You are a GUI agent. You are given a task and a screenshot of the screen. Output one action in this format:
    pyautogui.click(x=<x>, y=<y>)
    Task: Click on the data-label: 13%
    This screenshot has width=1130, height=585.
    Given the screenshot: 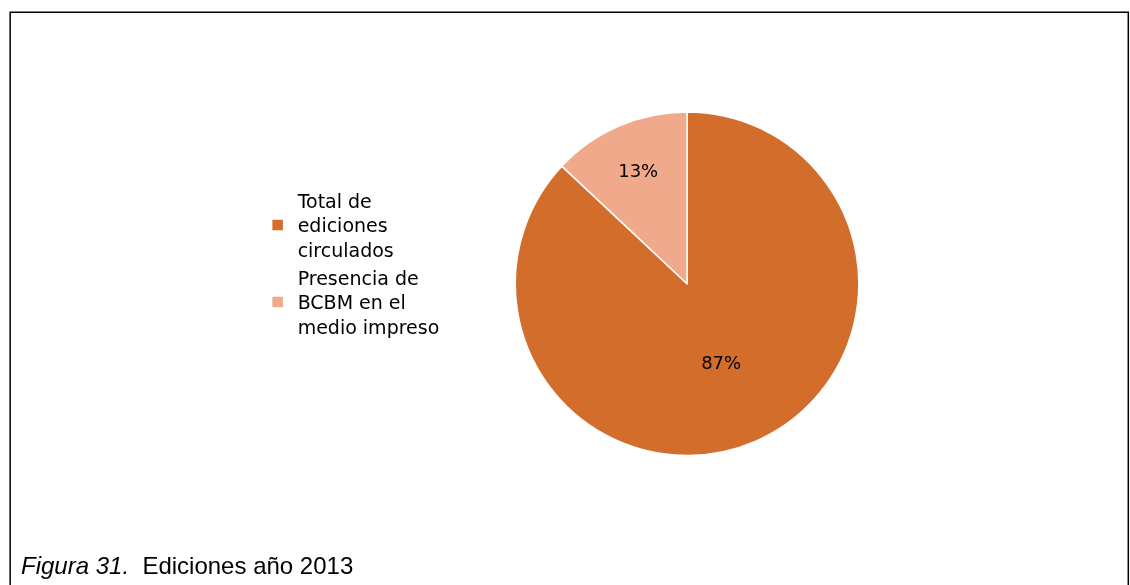 What is the action you would take?
    pyautogui.click(x=638, y=171)
    